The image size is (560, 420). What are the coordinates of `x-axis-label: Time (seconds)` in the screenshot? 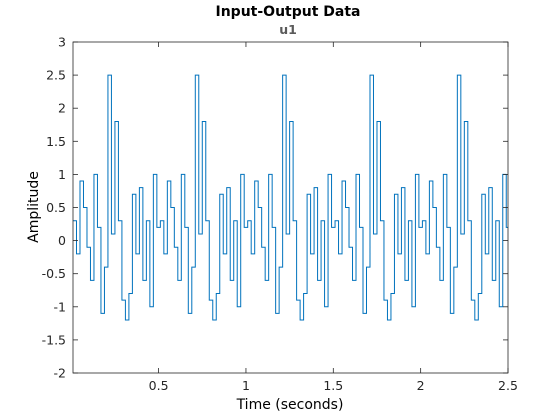 It's located at (290, 405).